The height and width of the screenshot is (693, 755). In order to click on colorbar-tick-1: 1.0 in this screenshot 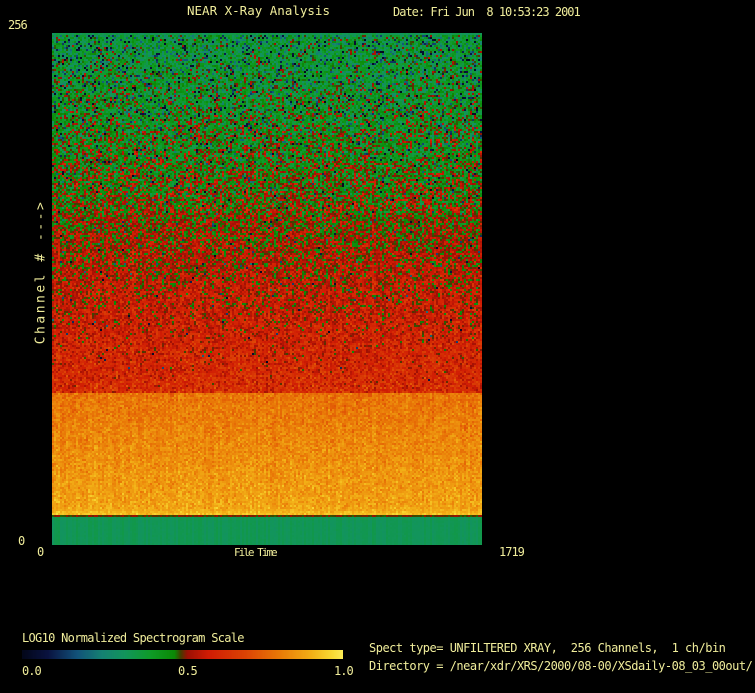, I will do `click(344, 671)`.